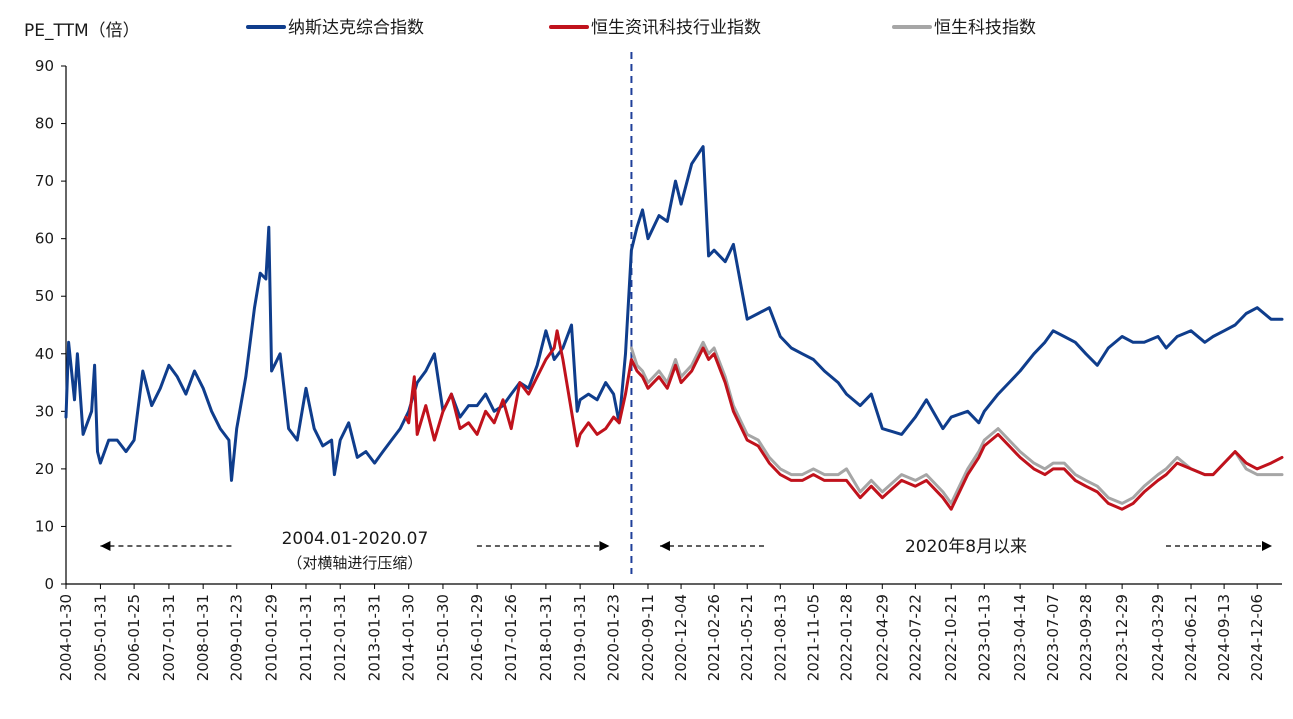  I want to click on legend-label: 恒生资讯科技行业指数, so click(676, 28).